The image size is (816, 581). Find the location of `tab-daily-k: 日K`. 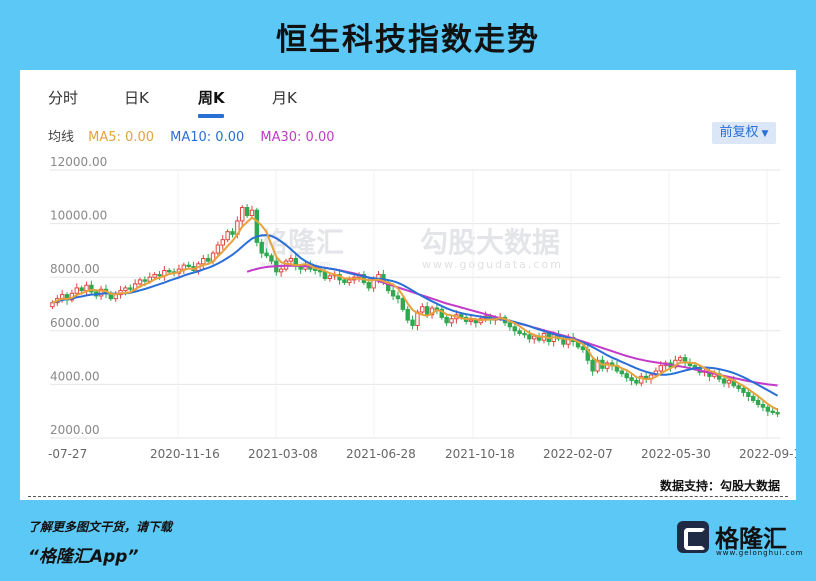

tab-daily-k: 日K is located at coordinates (136, 98).